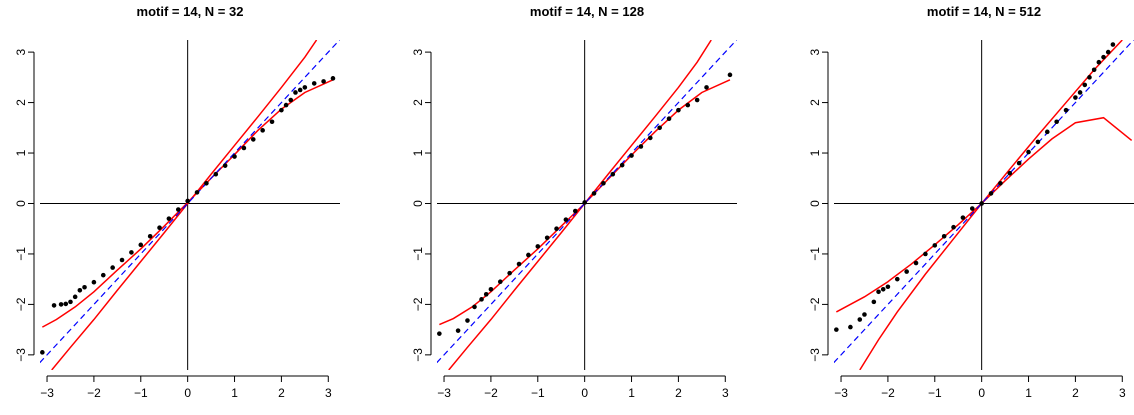 This screenshot has height=415, width=1134. What do you see at coordinates (984, 214) in the screenshot?
I see `envelope-line` at bounding box center [984, 214].